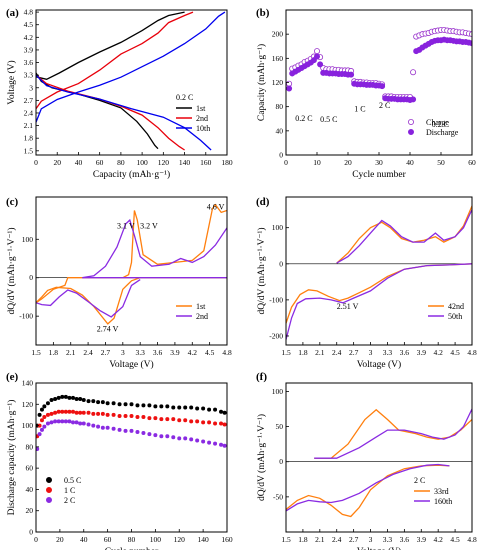 This screenshot has width=481, height=550. Describe the element at coordinates (405, 539) in the screenshot. I see `x-tick-label: 3.6` at that location.